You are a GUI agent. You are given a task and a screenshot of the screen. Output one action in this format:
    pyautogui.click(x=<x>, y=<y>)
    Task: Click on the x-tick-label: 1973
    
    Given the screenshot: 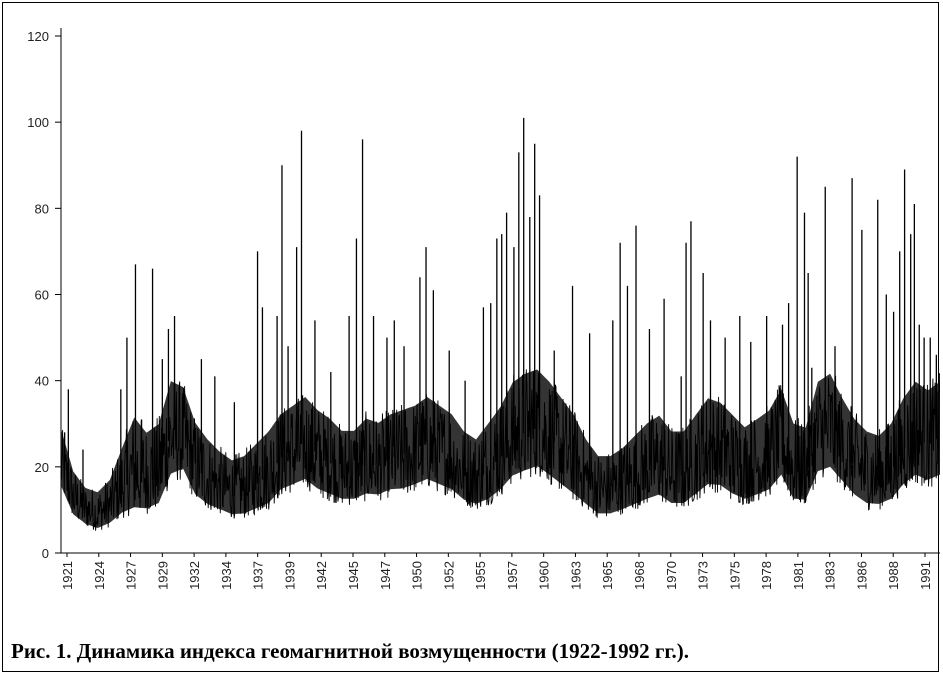 What is the action you would take?
    pyautogui.click(x=703, y=575)
    